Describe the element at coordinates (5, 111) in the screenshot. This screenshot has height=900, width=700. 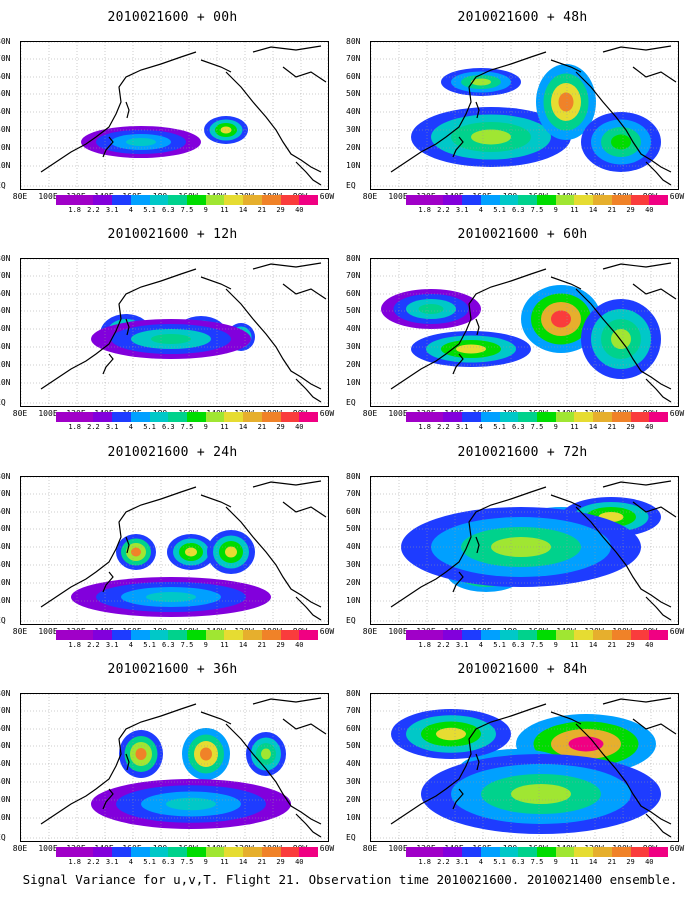
I see `latitude-tick-label: 40N` at that location.